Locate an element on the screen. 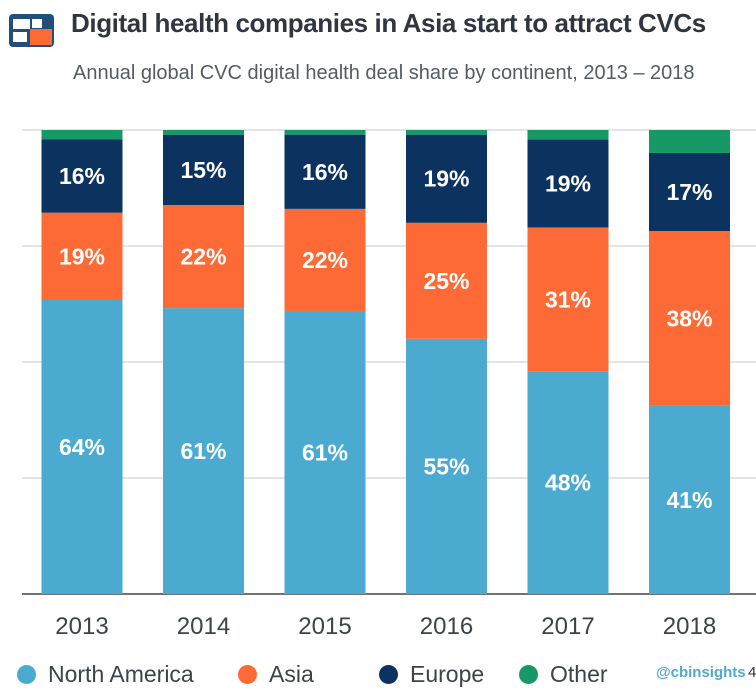  legend-item-europe: Europe is located at coordinates (431, 674).